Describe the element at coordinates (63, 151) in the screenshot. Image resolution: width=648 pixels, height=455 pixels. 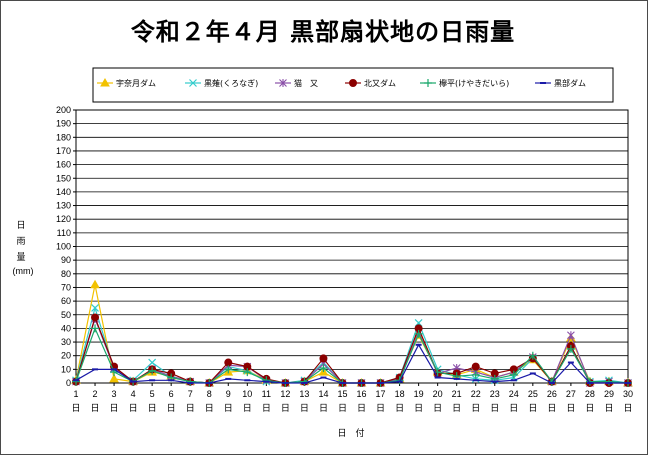
I see `y-tick-label: 170` at that location.